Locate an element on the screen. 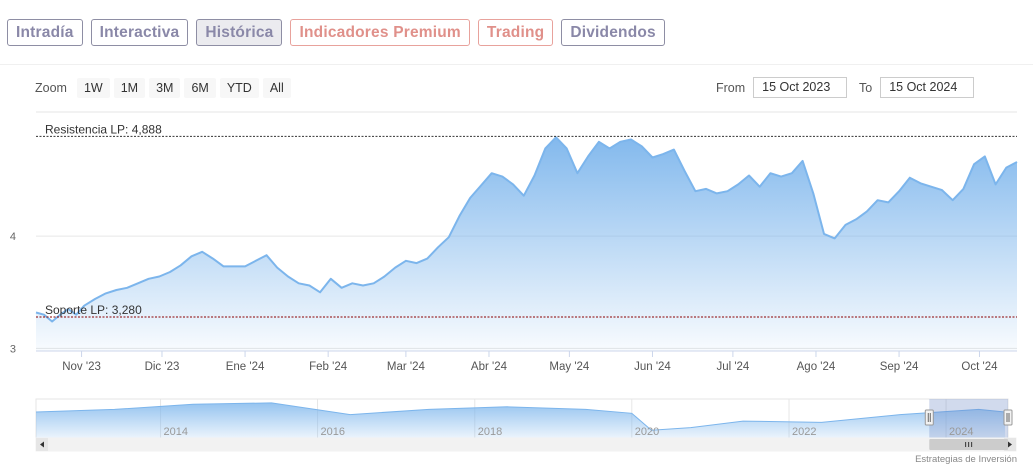  zoom-selector: Zoom 1W 1M 3M 6M YTD All is located at coordinates (163, 88).